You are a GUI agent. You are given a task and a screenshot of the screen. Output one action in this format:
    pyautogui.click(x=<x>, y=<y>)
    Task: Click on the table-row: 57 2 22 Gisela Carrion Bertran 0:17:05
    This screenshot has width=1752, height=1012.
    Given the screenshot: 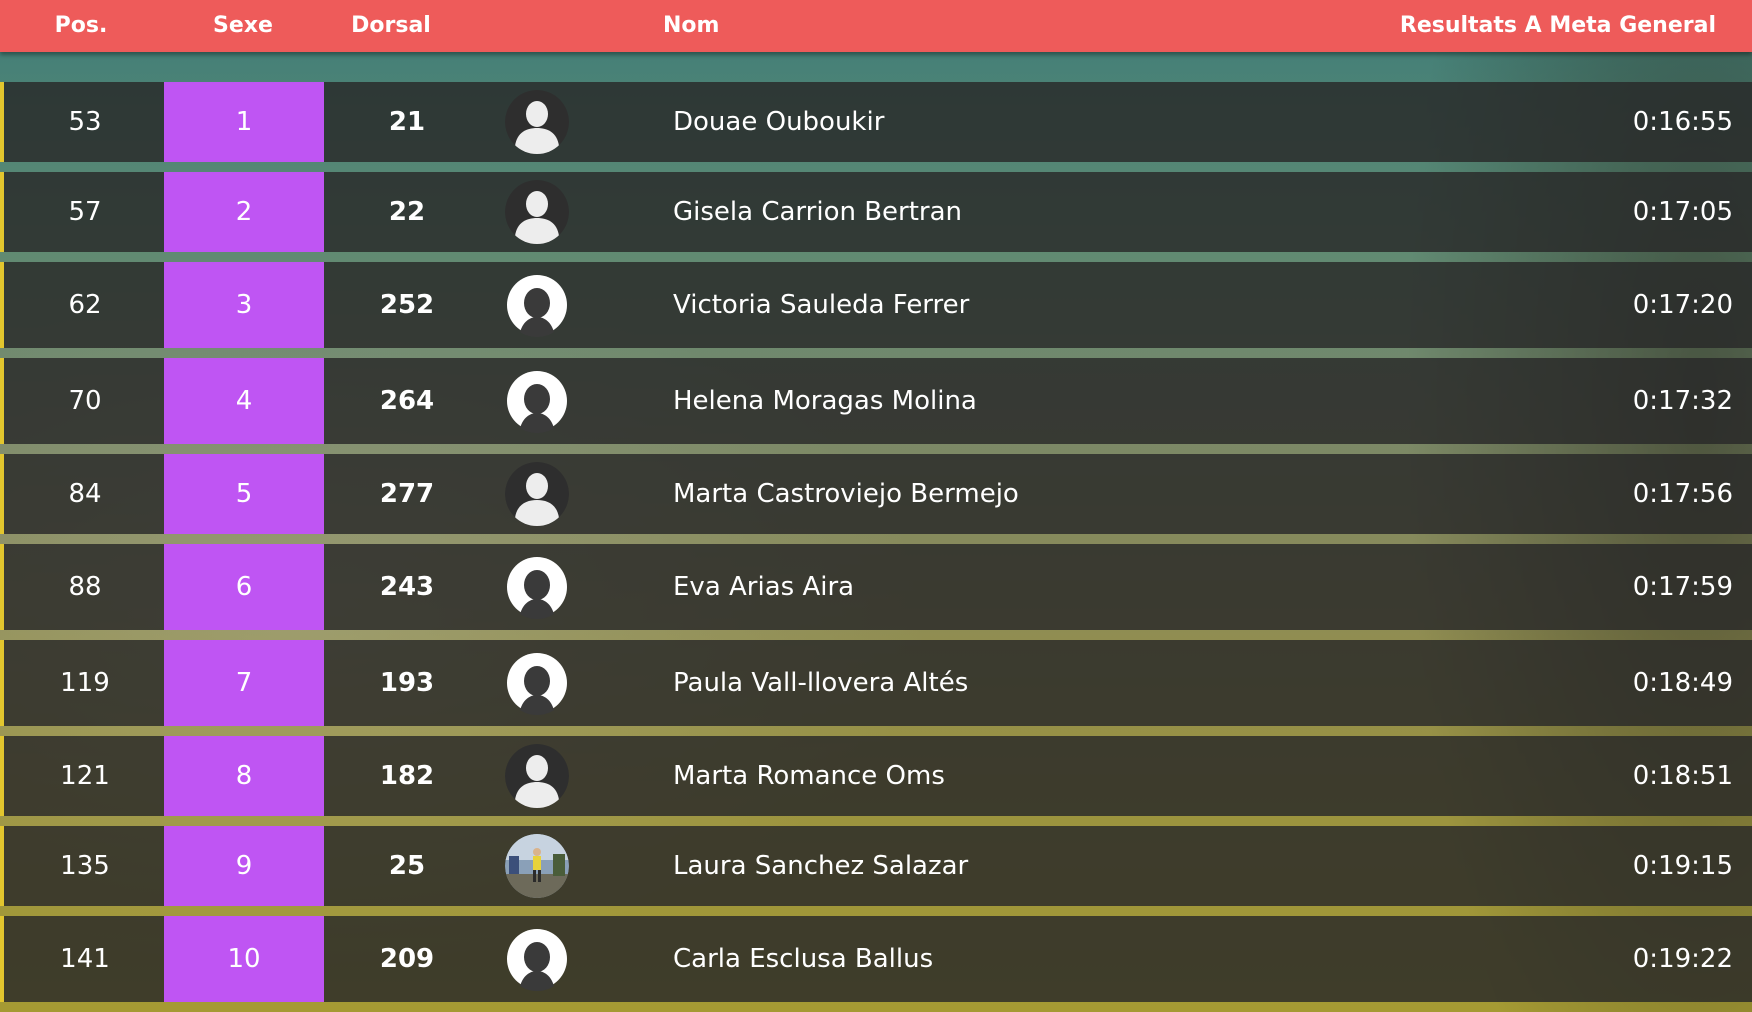 What is the action you would take?
    pyautogui.click(x=876, y=212)
    